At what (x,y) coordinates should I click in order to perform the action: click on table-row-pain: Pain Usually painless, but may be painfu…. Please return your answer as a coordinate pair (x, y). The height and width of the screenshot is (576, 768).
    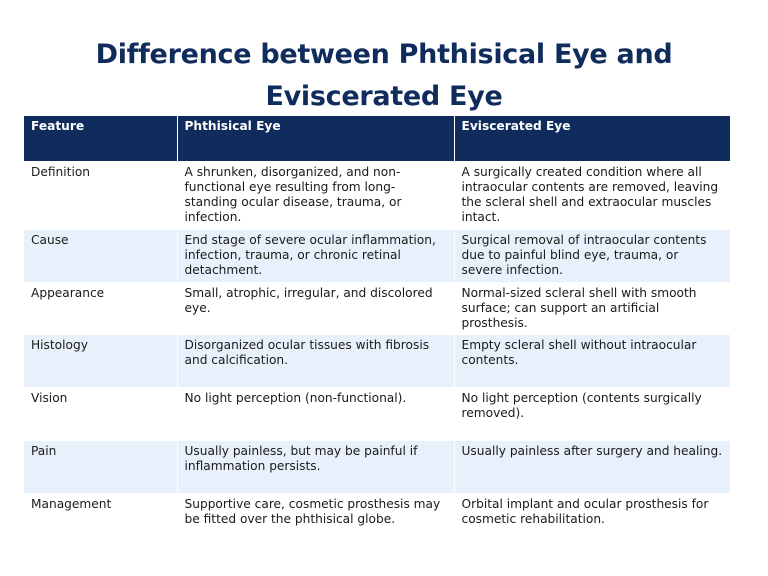
    Looking at the image, I should click on (377, 466).